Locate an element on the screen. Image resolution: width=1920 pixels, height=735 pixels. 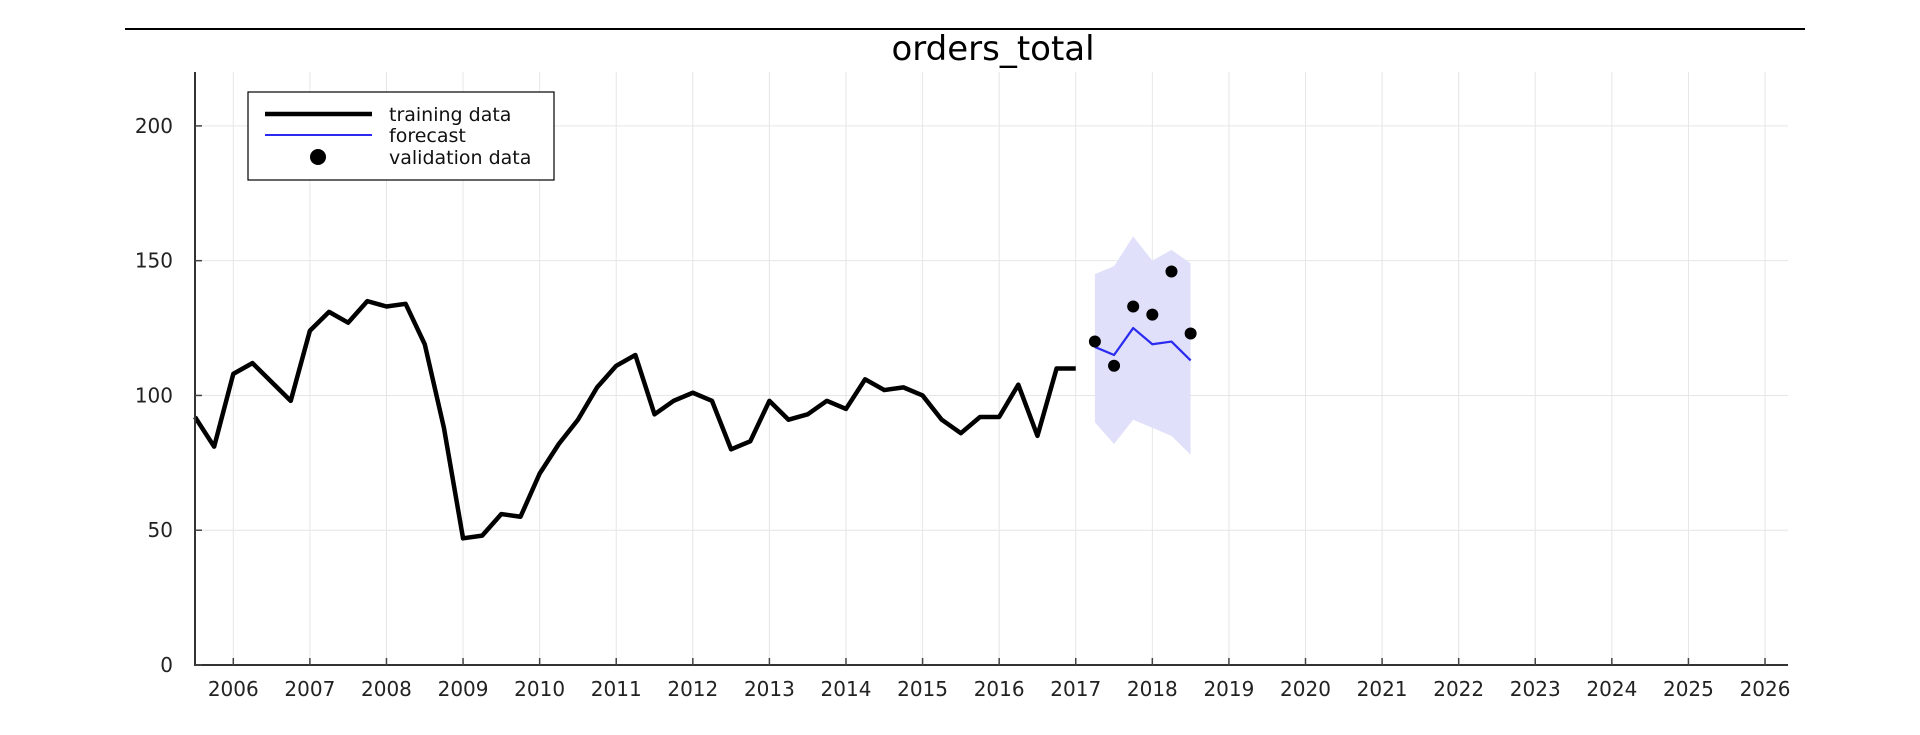
x-tick-label: 2021 is located at coordinates (1382, 689).